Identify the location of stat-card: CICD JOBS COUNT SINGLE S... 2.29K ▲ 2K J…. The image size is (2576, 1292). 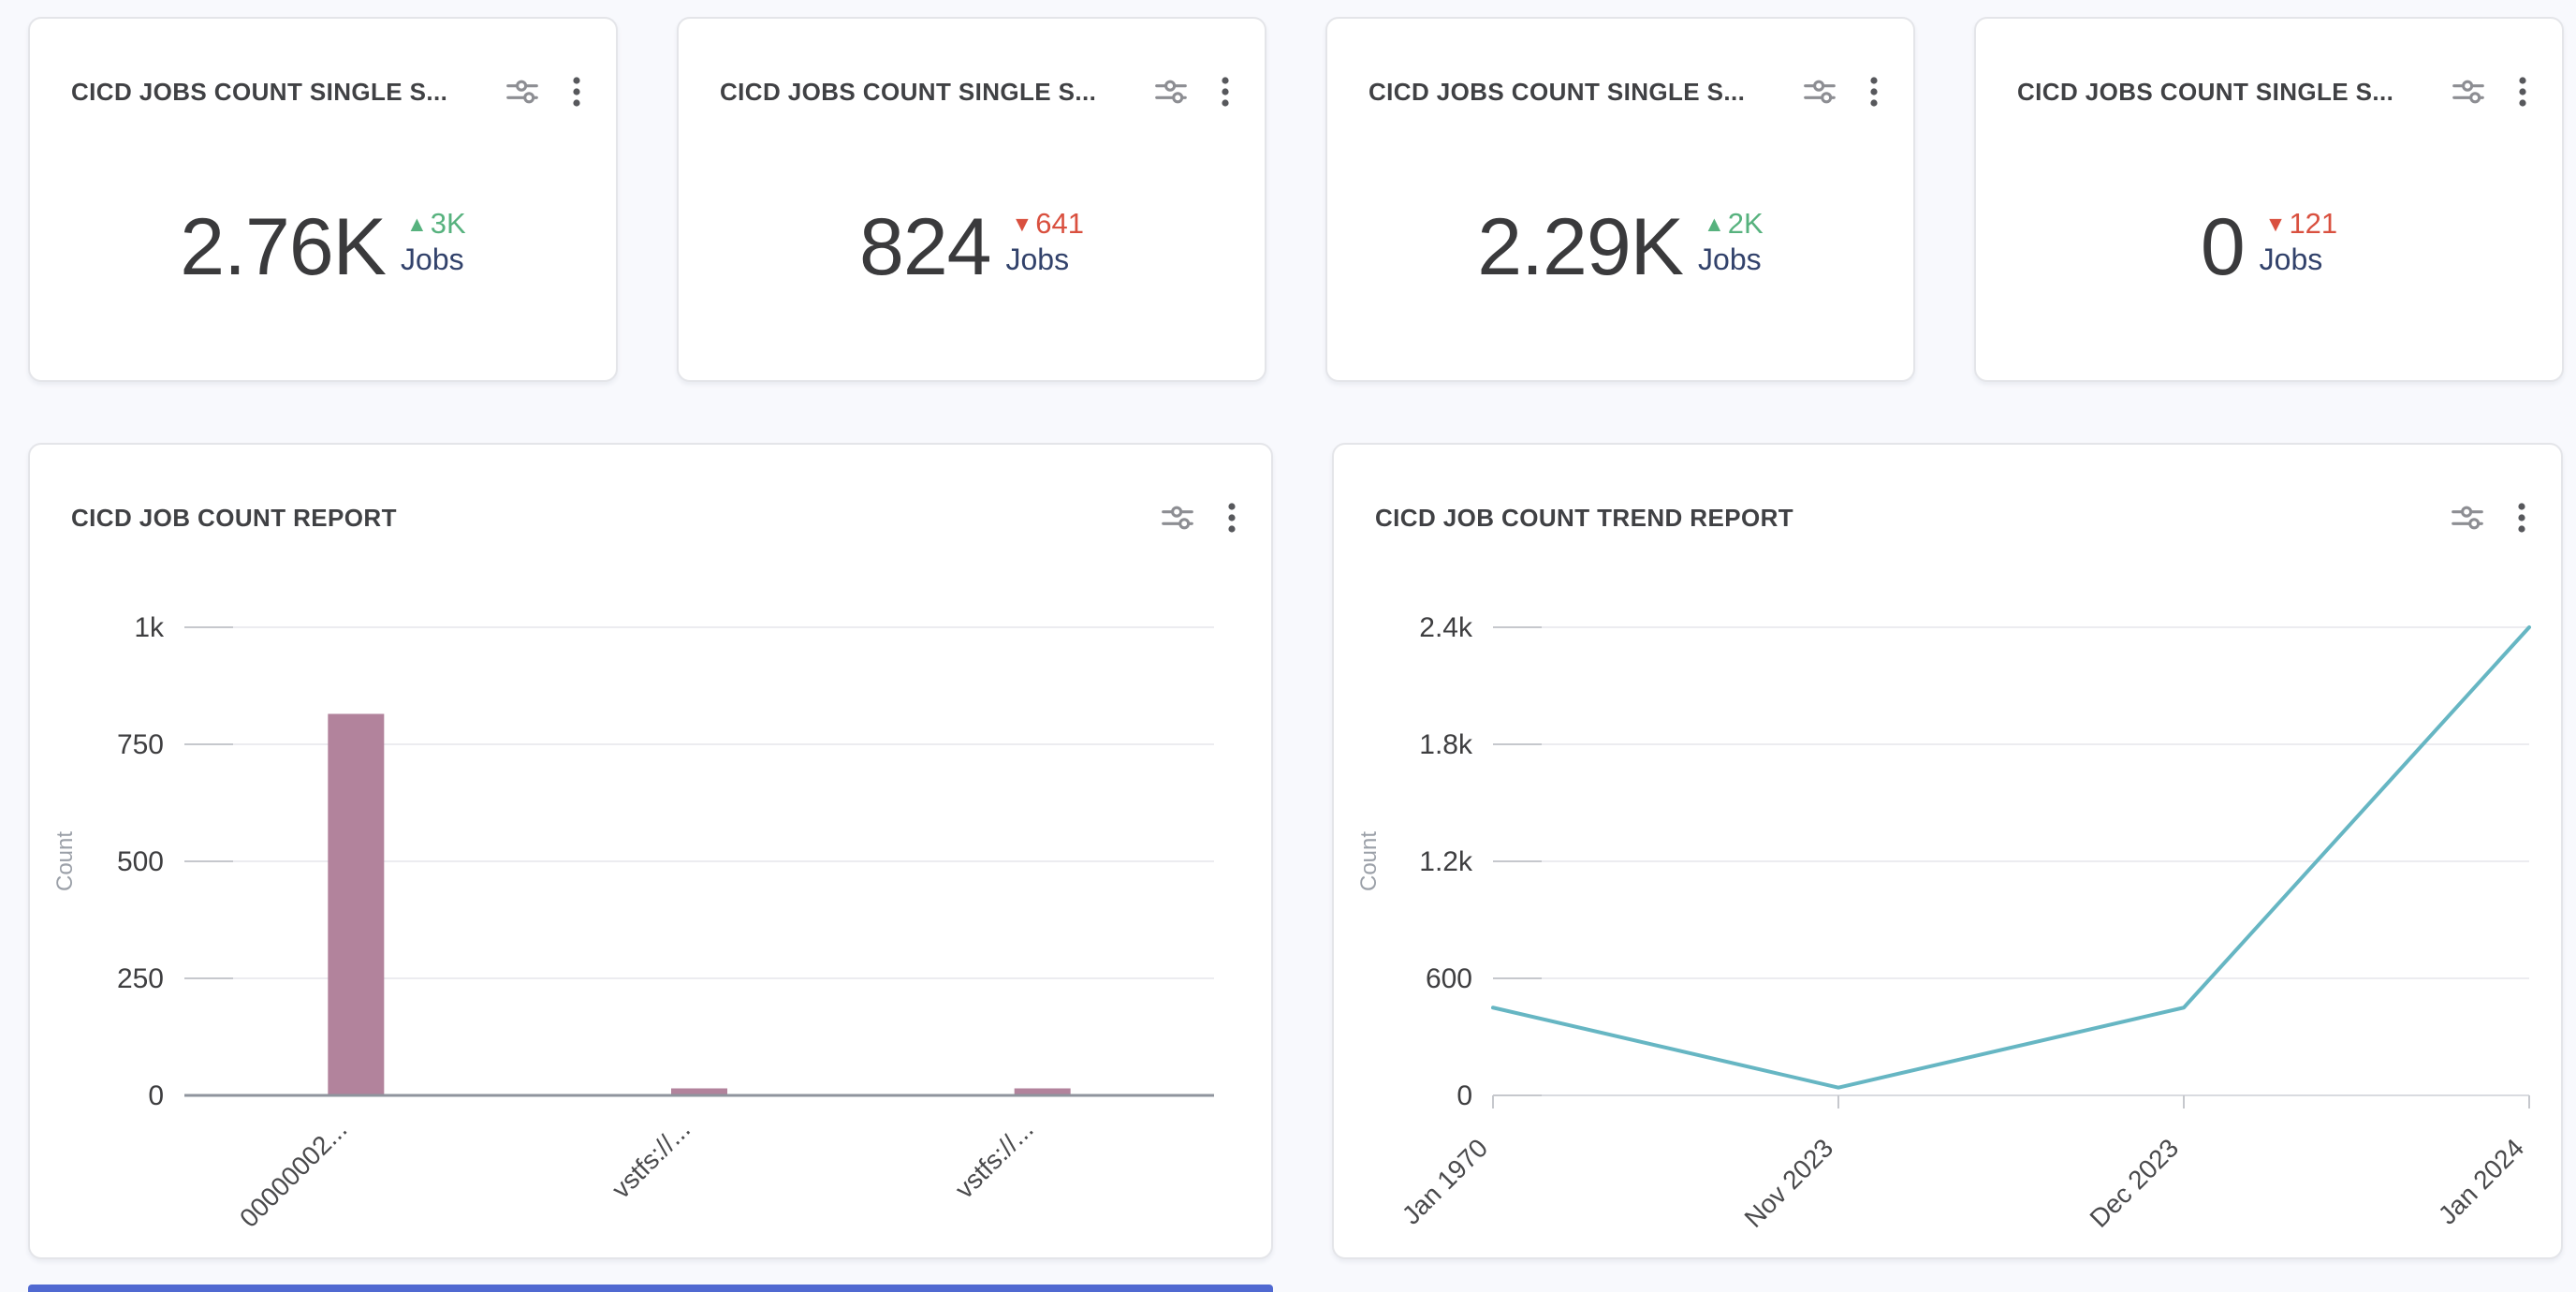
(1620, 199).